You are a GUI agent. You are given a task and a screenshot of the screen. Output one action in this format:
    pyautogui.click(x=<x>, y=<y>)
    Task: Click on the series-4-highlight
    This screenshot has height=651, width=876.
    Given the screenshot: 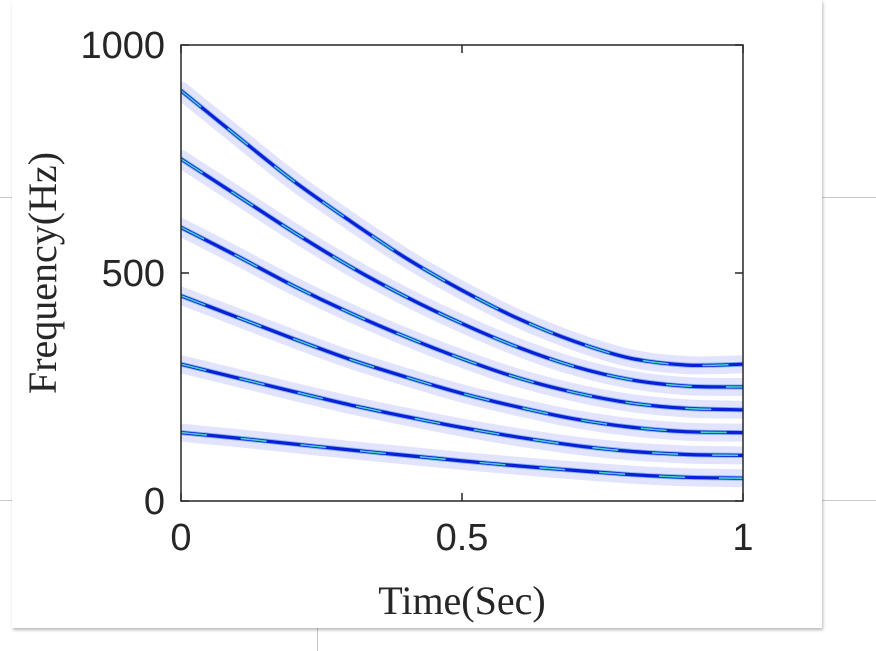 What is the action you would take?
    pyautogui.click(x=462, y=364)
    